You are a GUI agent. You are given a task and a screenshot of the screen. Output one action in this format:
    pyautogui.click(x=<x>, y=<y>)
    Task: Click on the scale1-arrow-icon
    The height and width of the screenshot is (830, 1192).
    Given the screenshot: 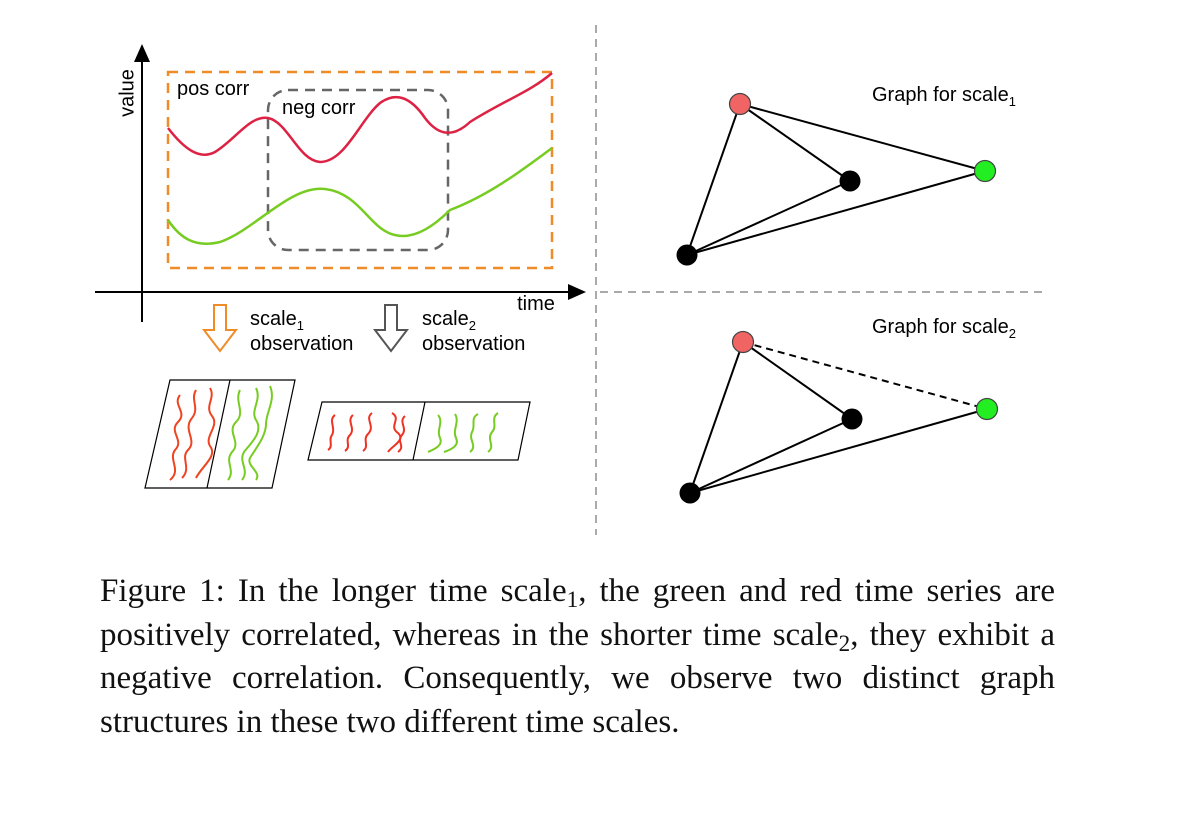 What is the action you would take?
    pyautogui.click(x=220, y=328)
    